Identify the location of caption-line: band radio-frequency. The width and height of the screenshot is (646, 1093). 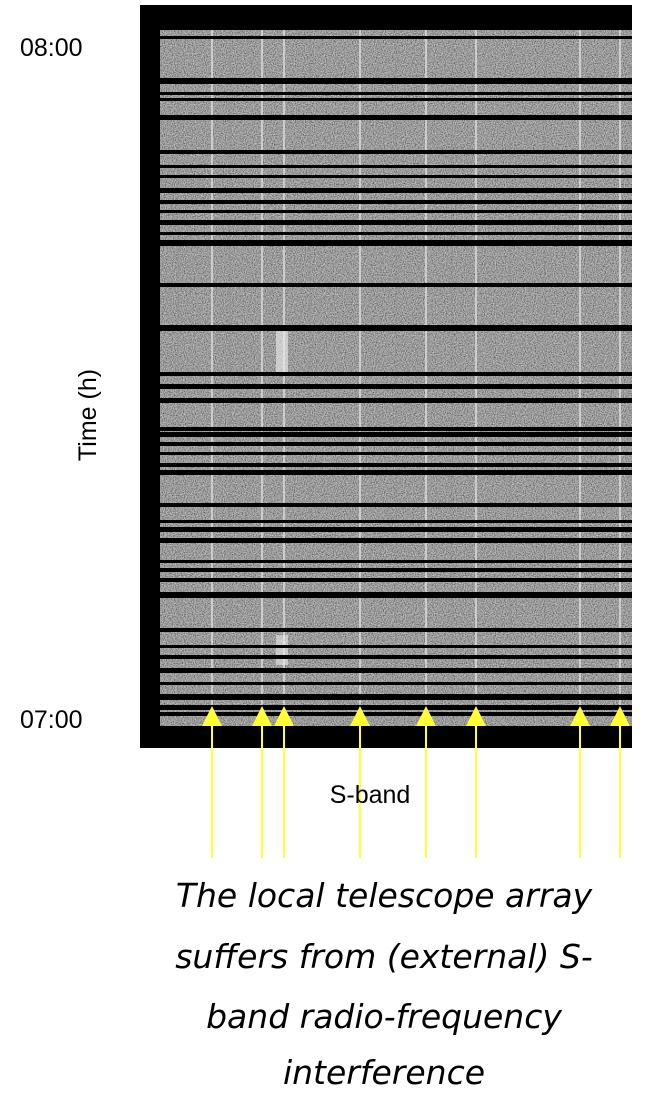
(384, 1016).